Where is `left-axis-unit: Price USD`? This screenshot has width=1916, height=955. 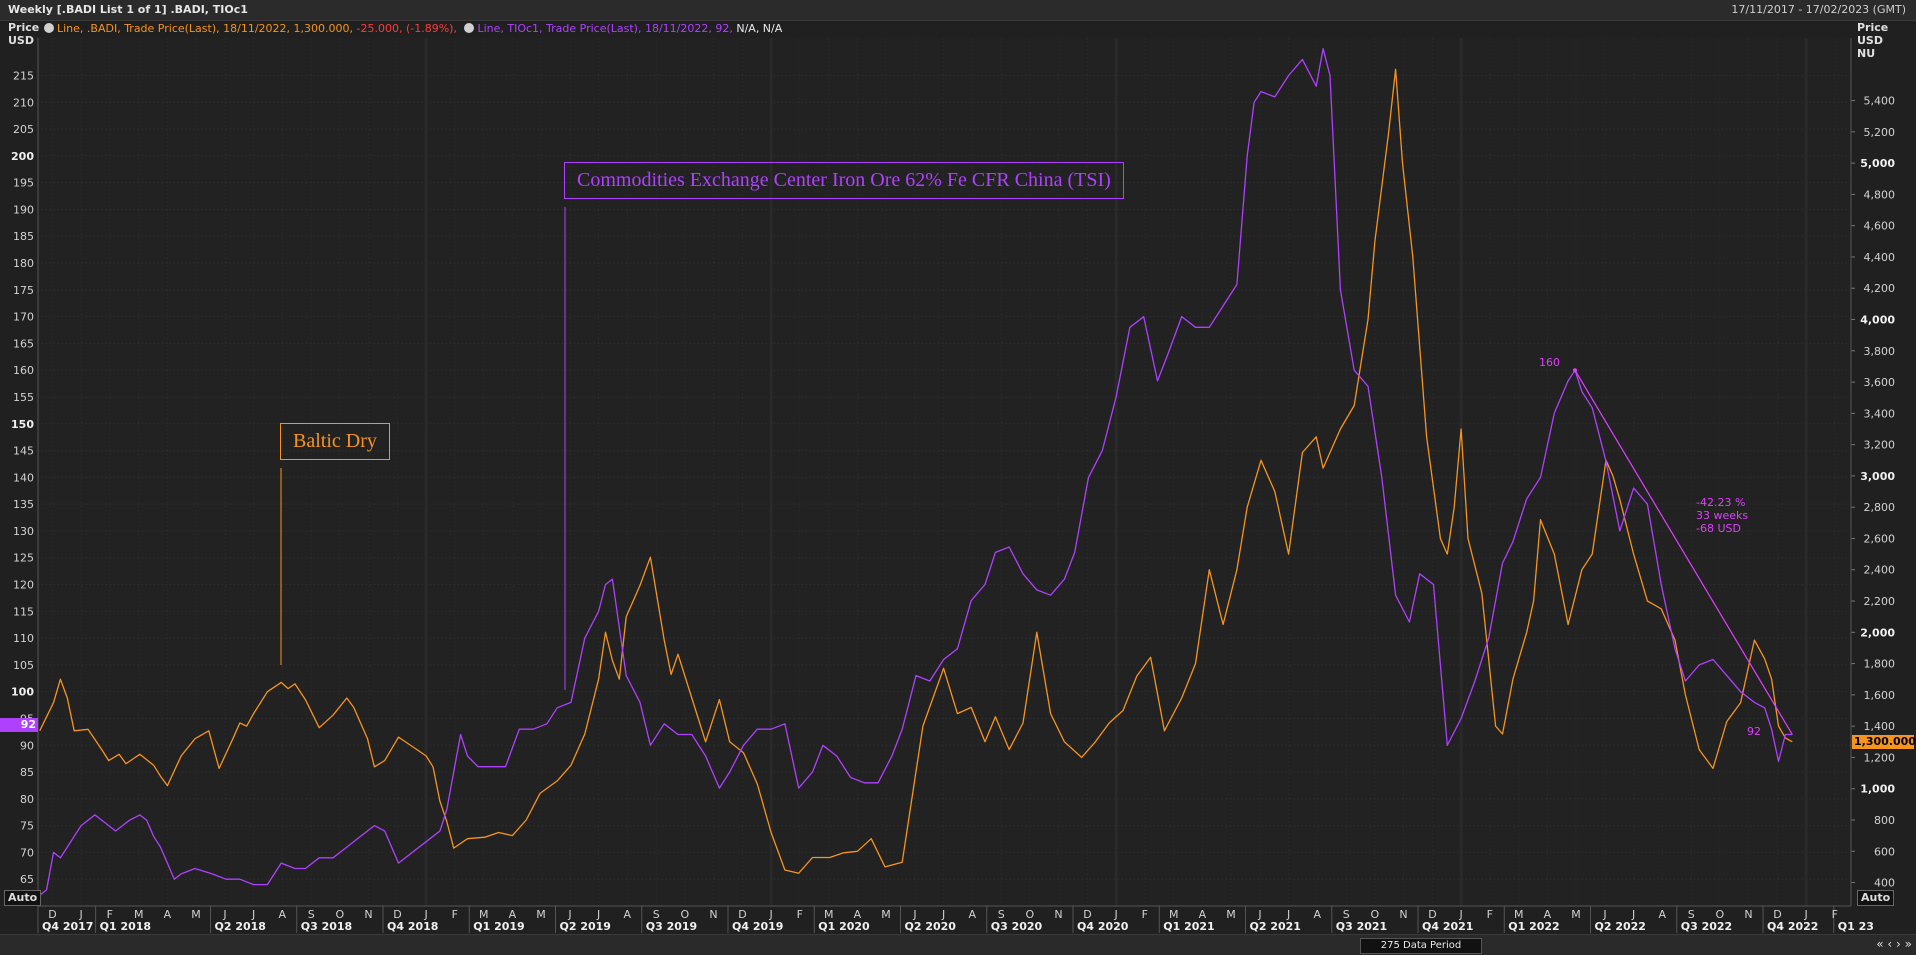 left-axis-unit: Price USD is located at coordinates (23, 34).